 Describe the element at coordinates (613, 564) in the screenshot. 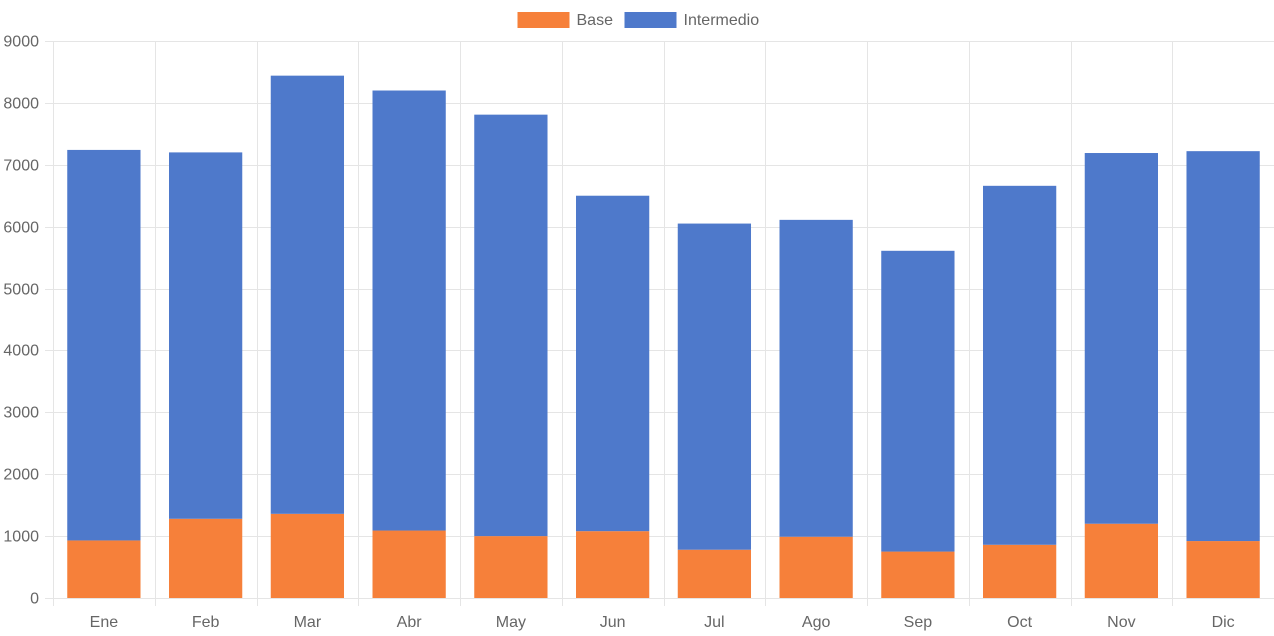

I see `bar-base-jun` at that location.